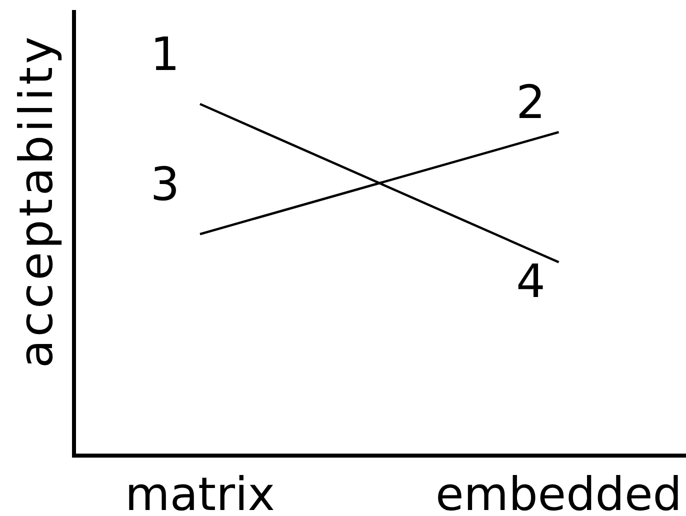 This screenshot has width=686, height=516. I want to click on annotation: 1, so click(165, 54).